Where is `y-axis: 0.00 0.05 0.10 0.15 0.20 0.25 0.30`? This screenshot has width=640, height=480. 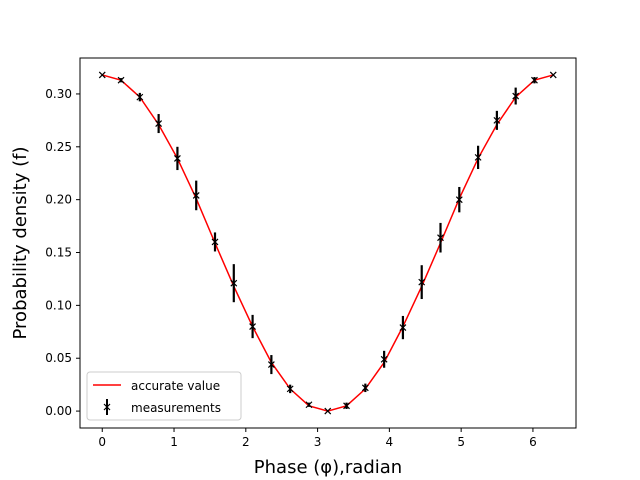
y-axis: 0.00 0.05 0.10 0.15 0.20 0.25 0.30 is located at coordinates (62, 252).